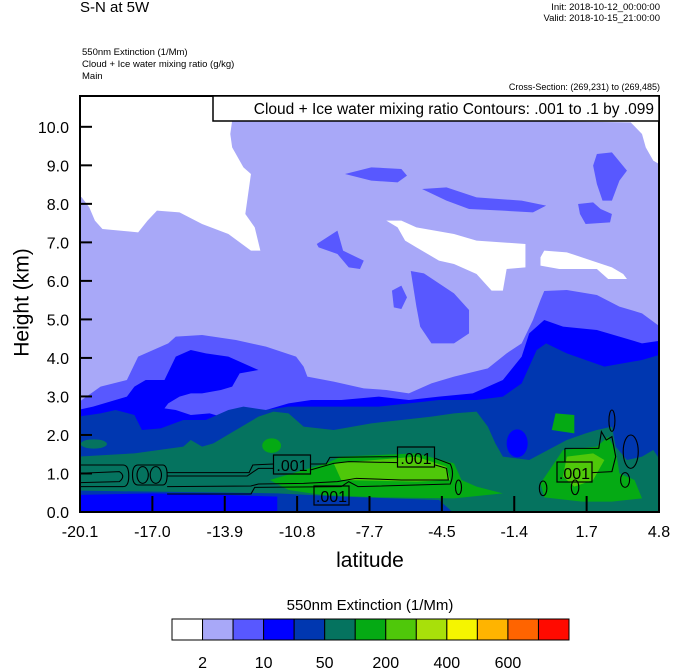  Describe the element at coordinates (442, 532) in the screenshot. I see `x-tick-label: -4.5` at that location.